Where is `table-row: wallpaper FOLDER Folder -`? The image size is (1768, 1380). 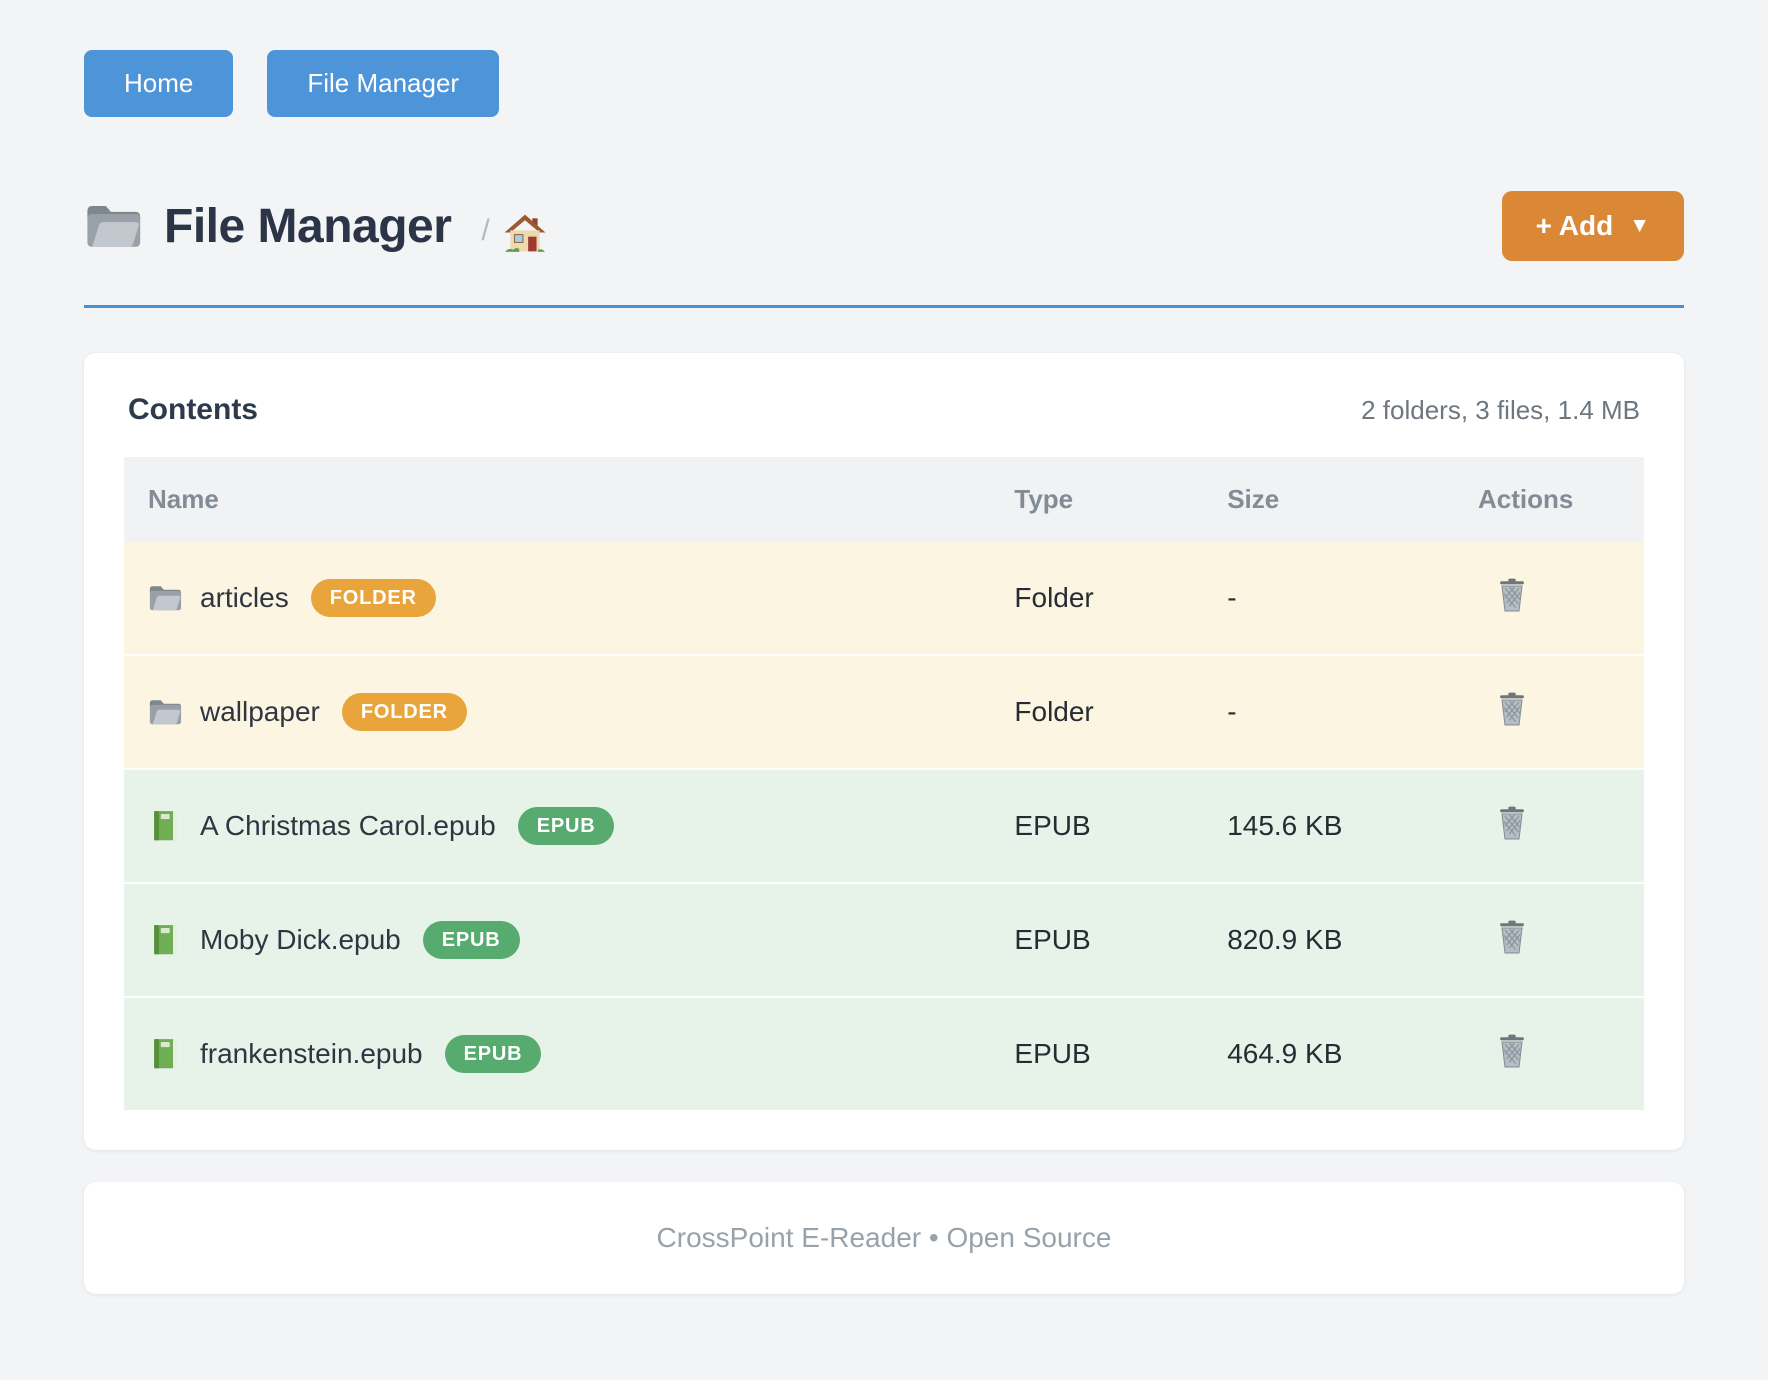
table-row: wallpaper FOLDER Folder - is located at coordinates (884, 712).